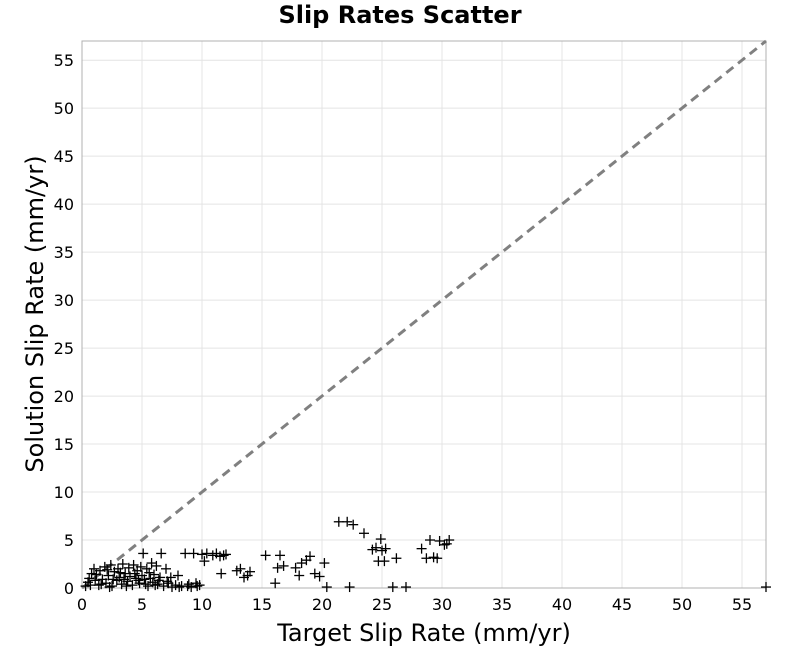  Describe the element at coordinates (64, 324) in the screenshot. I see `y-axis-ticks: 0 5 10 15 20 25 30 35 40 45 50 55` at that location.